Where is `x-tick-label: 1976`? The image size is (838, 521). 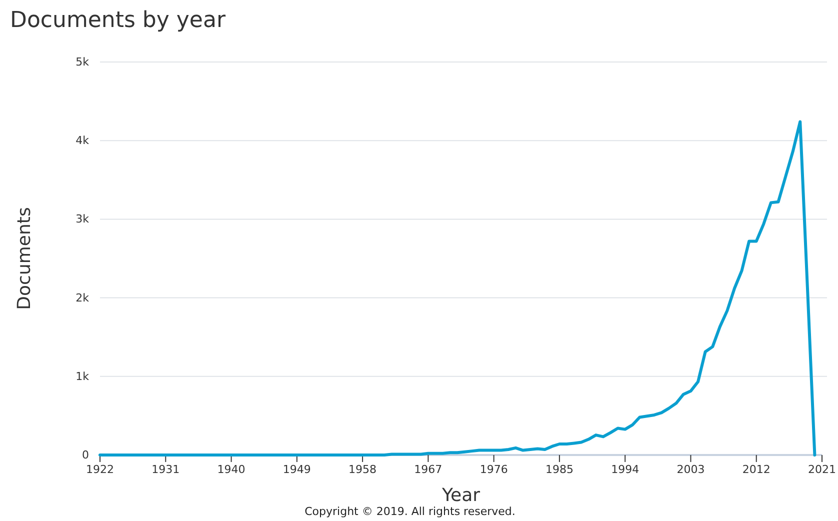 x-tick-label: 1976 is located at coordinates (494, 469).